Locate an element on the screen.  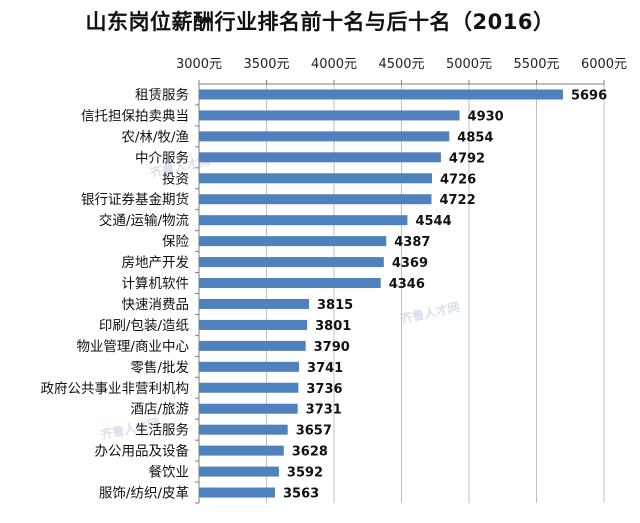
category-label: 保险 is located at coordinates (175, 242).